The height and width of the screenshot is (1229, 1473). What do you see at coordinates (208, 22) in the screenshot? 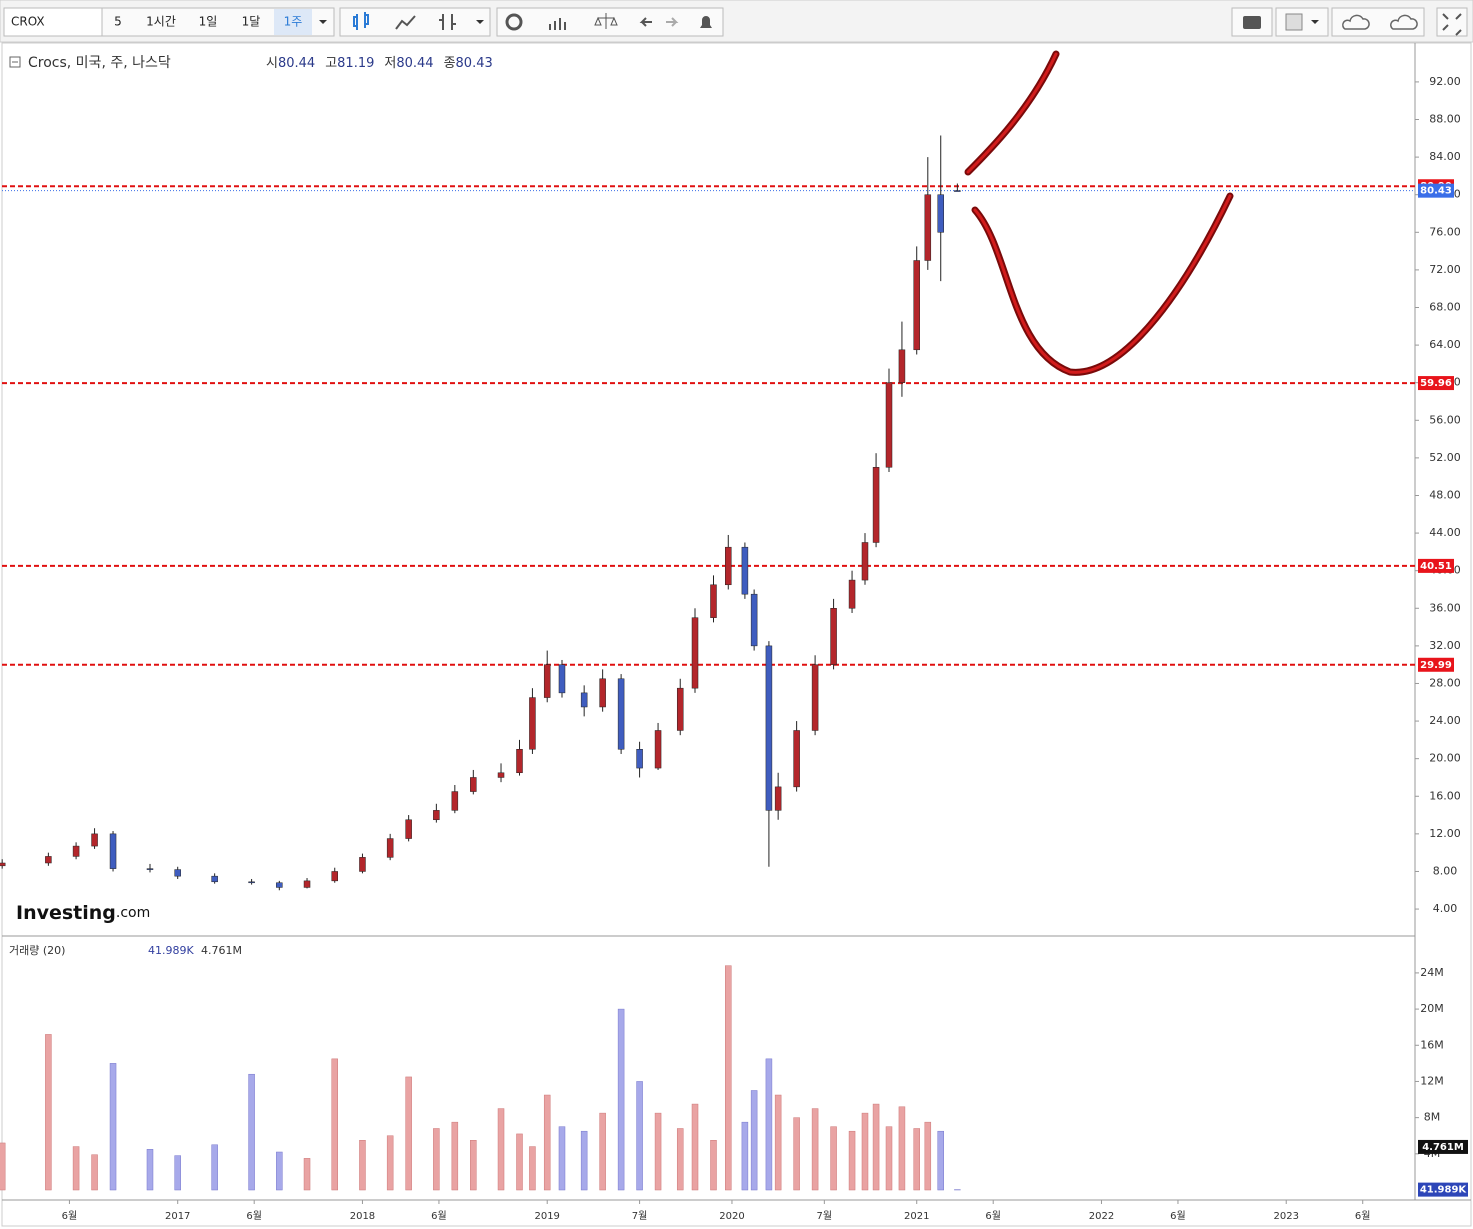
I see `interval: 1일` at bounding box center [208, 22].